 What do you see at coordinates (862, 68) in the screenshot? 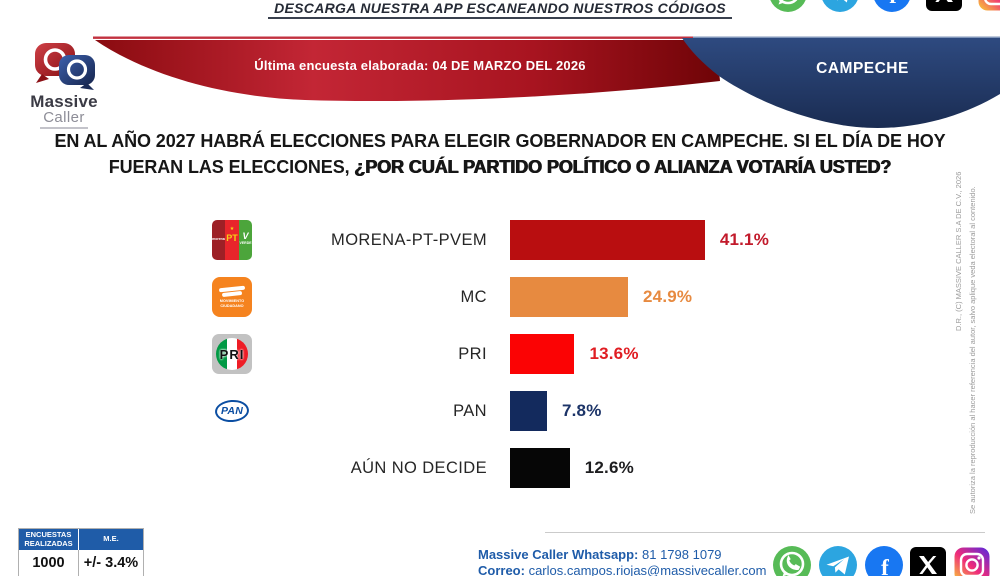
I see `state-label: CAMPECHE` at bounding box center [862, 68].